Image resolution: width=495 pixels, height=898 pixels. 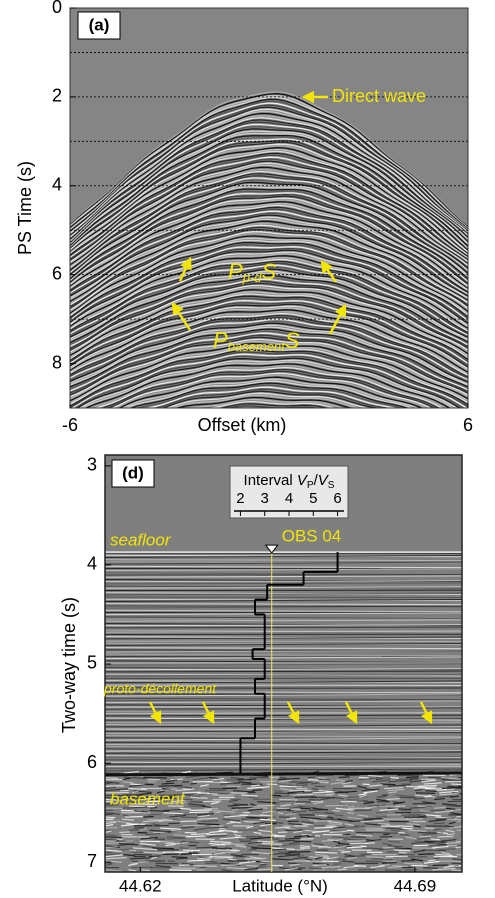 I want to click on annotation: basement, so click(x=148, y=798).